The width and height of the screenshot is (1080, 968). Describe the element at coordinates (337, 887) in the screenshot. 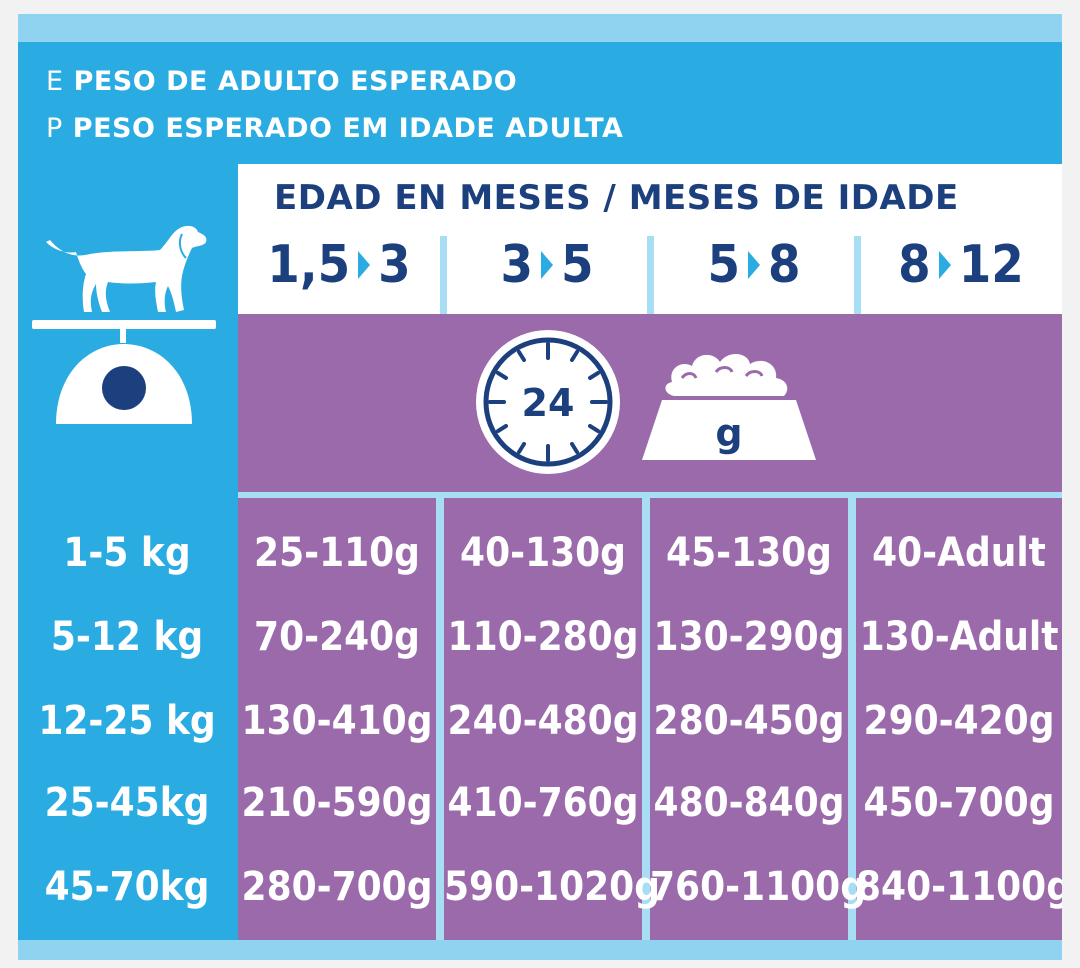

I see `table-cell: 280-700g` at that location.